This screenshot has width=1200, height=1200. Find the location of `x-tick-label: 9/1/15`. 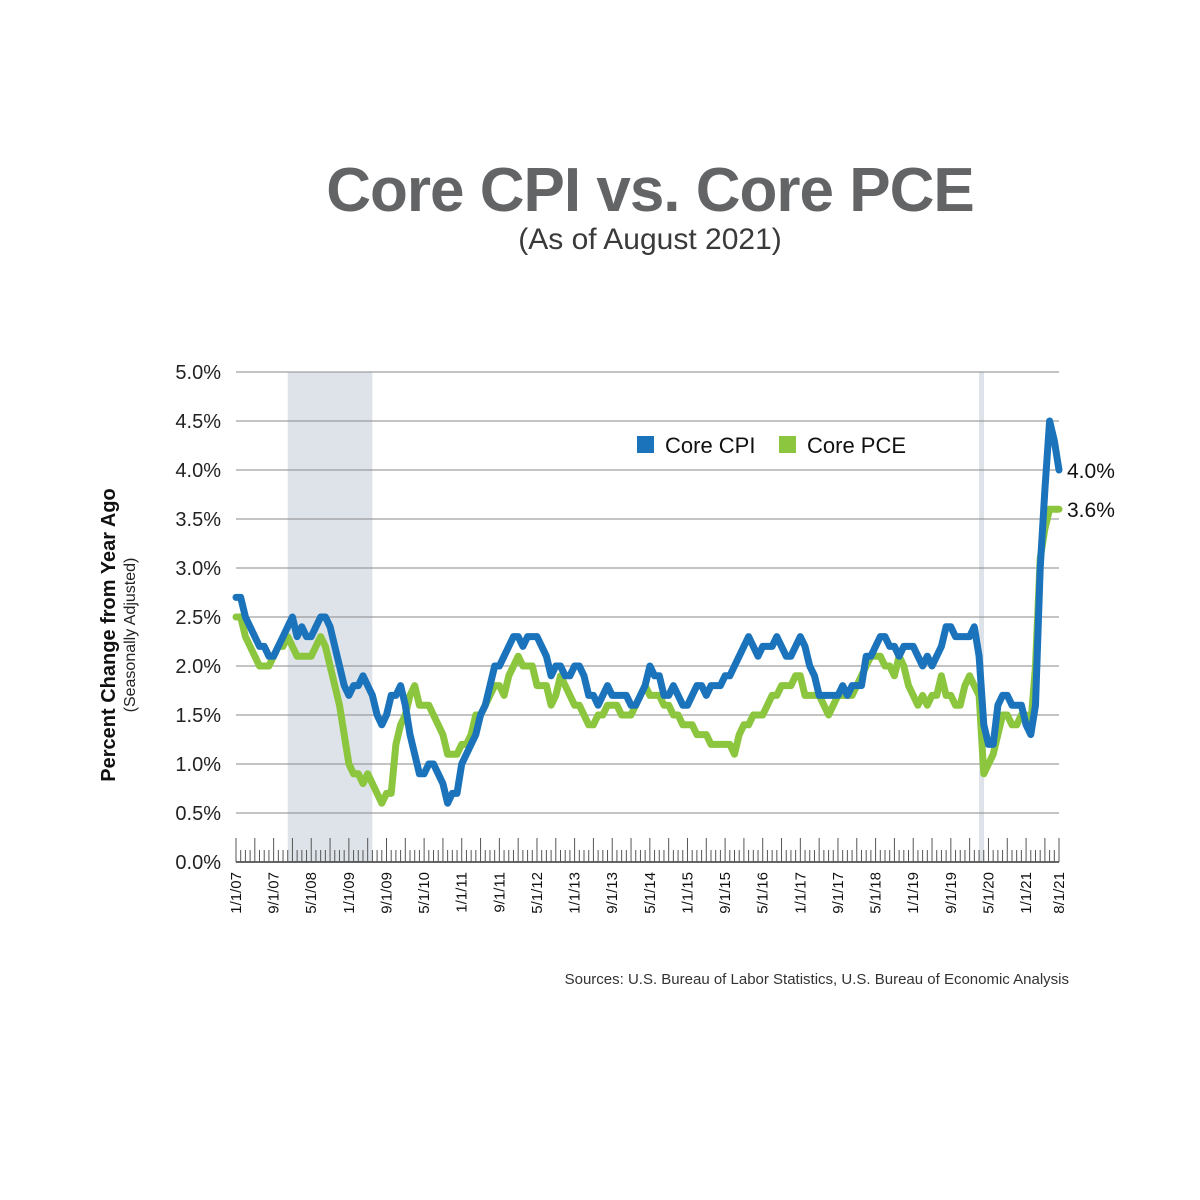

x-tick-label: 9/1/15 is located at coordinates (725, 893).